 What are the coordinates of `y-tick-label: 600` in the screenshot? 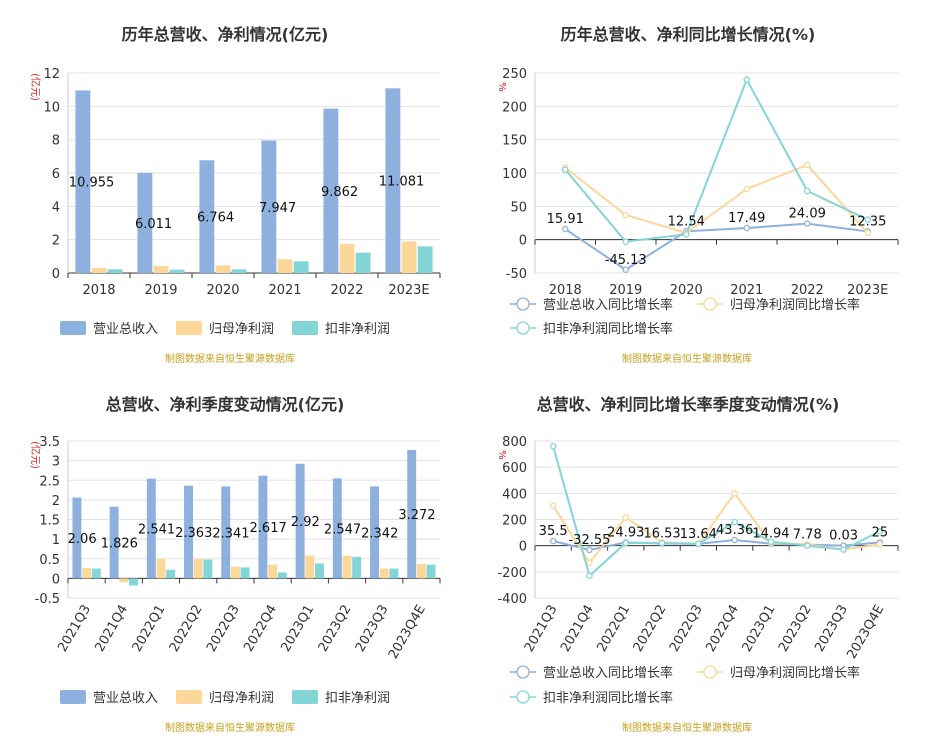 It's located at (514, 468).